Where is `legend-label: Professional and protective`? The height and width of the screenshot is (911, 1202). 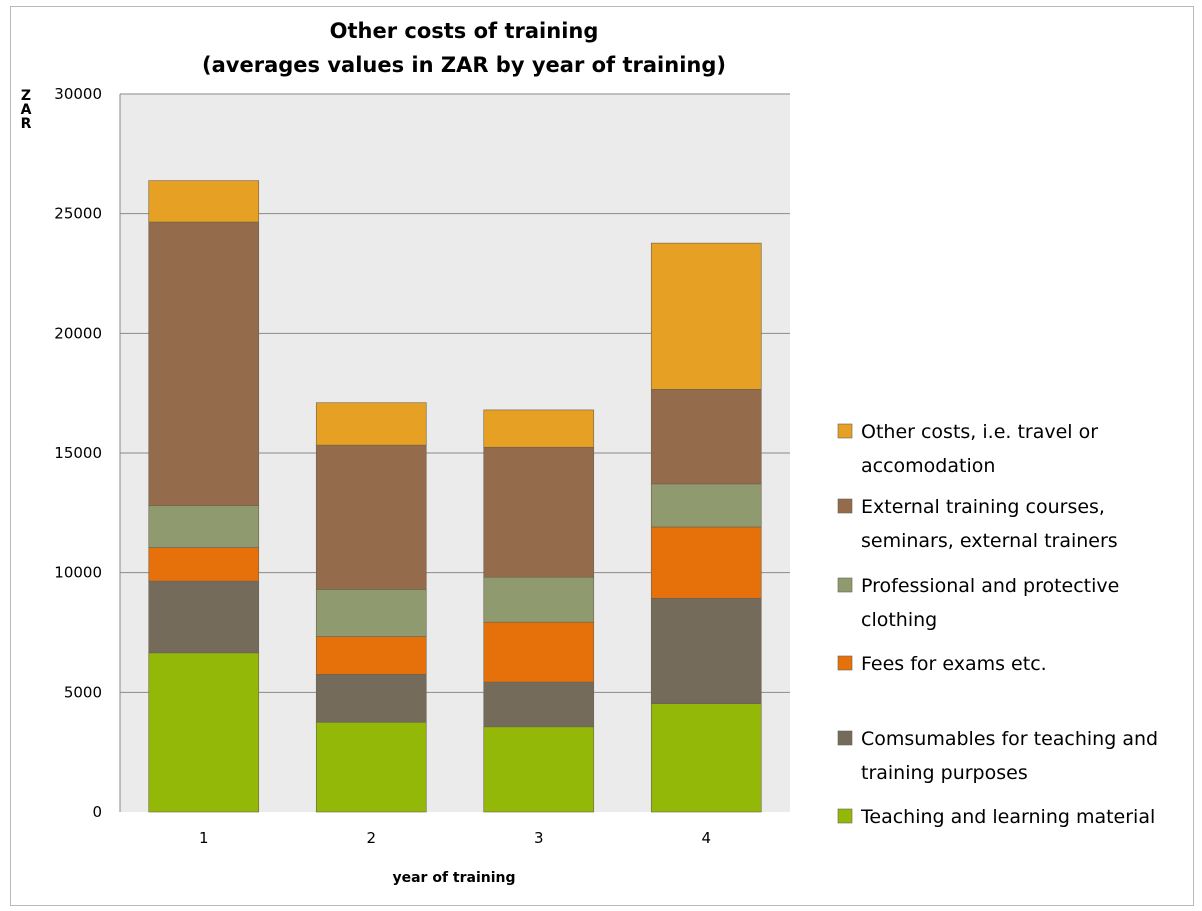 legend-label: Professional and protective is located at coordinates (990, 586).